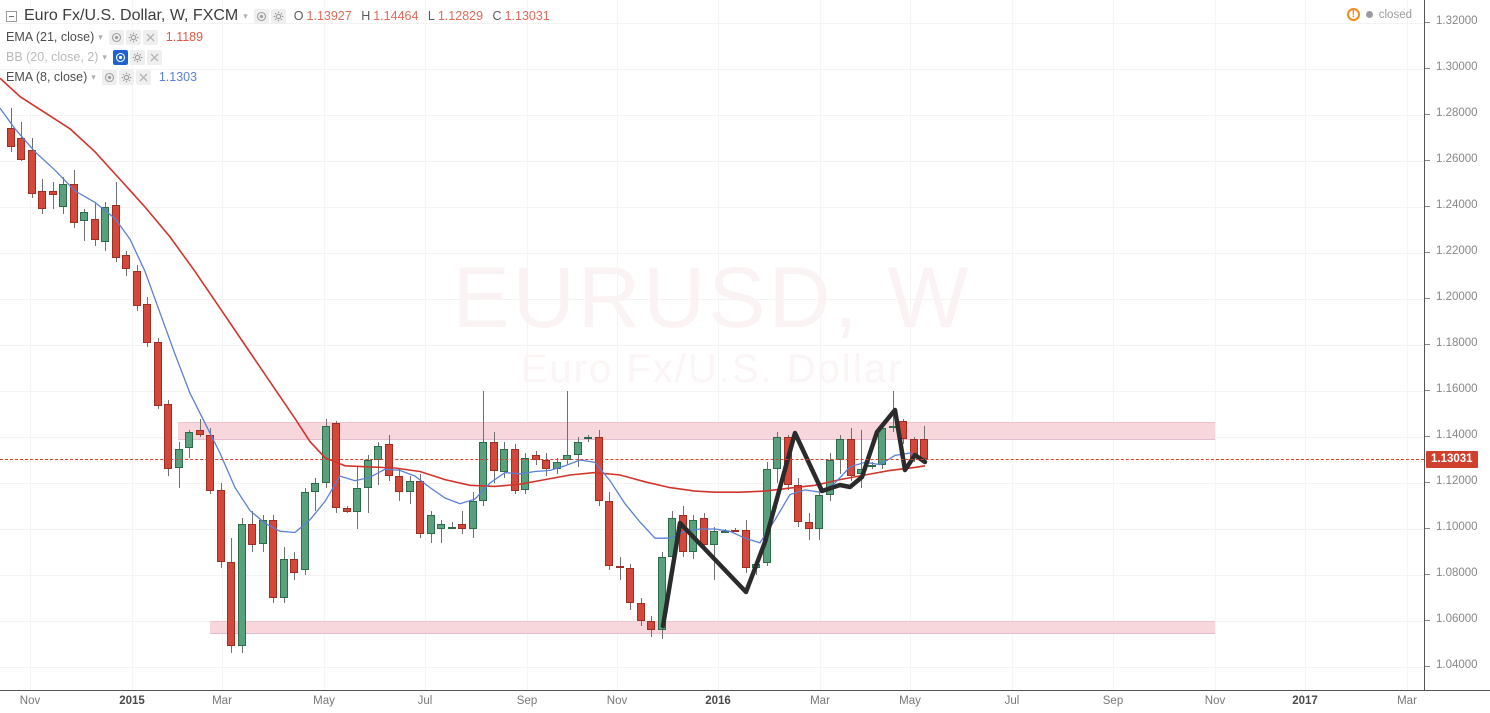 This screenshot has height=713, width=1490. I want to click on ohlc-close-value: 1.13031, so click(527, 16).